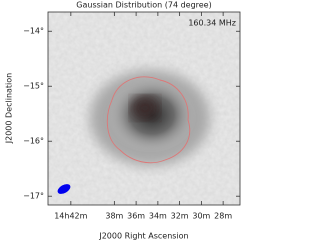  I want to click on annotation: 160.34 MHz, so click(212, 23).